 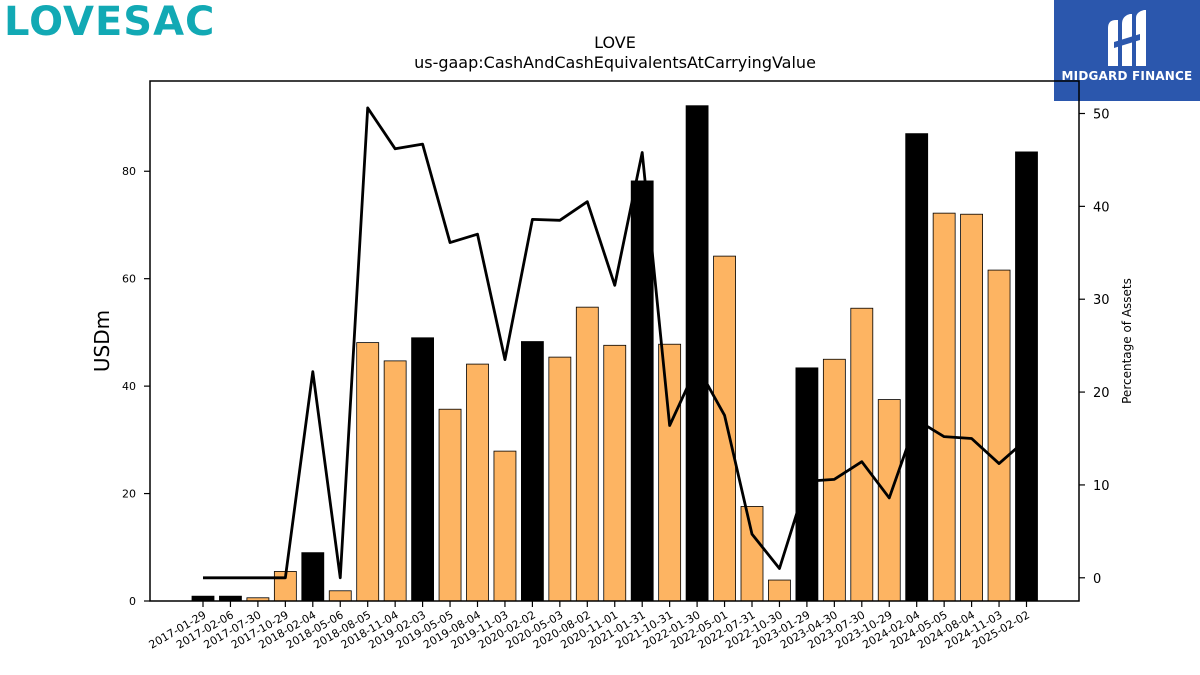 What do you see at coordinates (132, 601) in the screenshot?
I see `y-tick-label-0: 0` at bounding box center [132, 601].